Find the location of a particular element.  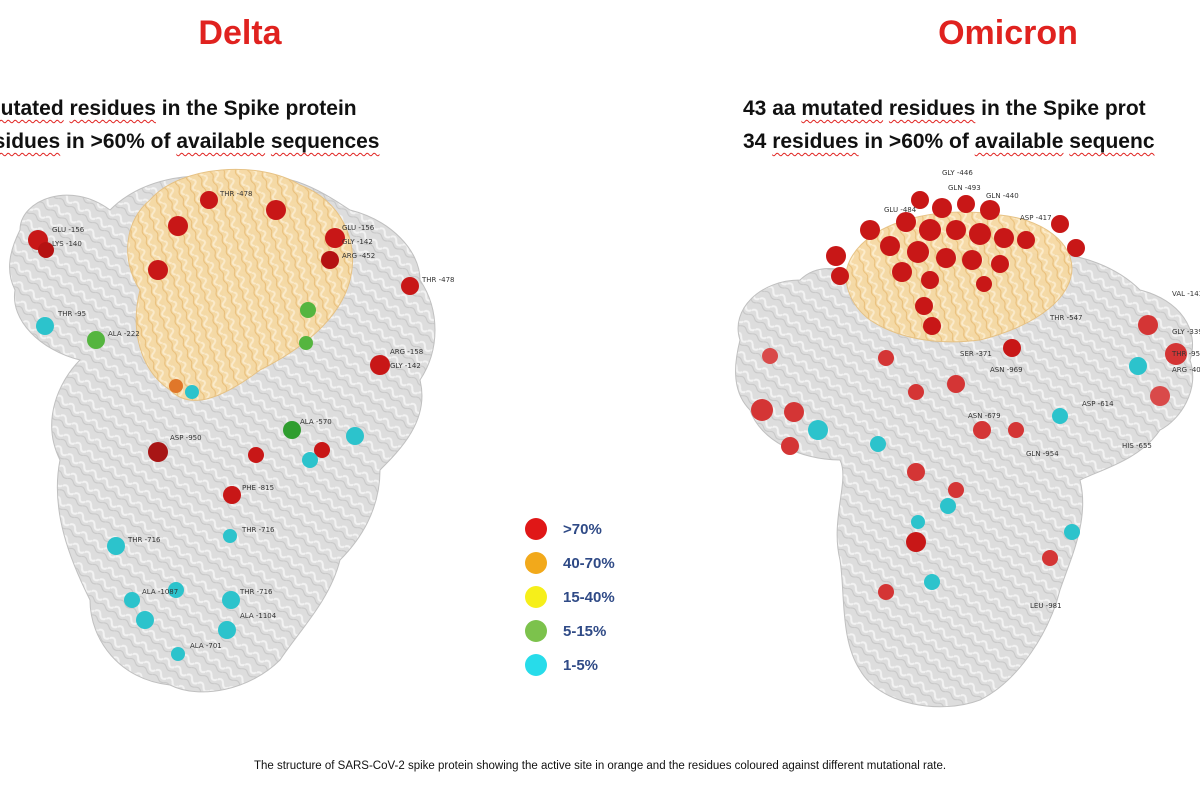

residue-label: ALA -570 is located at coordinates (316, 422).